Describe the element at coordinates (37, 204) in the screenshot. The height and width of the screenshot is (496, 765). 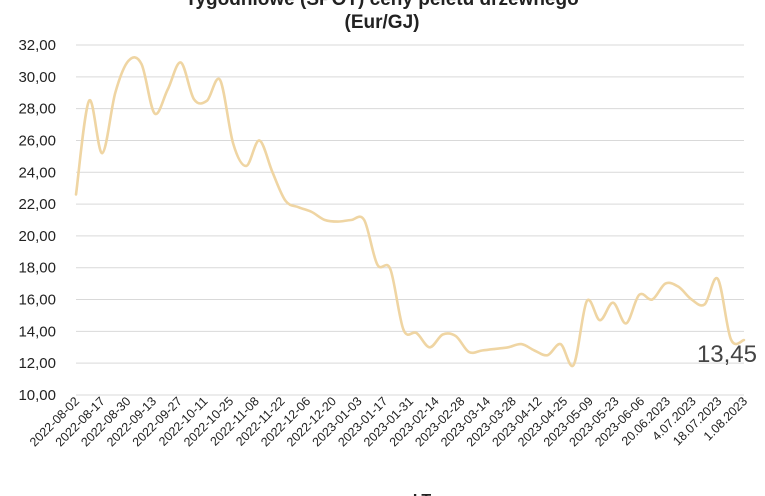
I see `y-tick-label: 22,00` at that location.